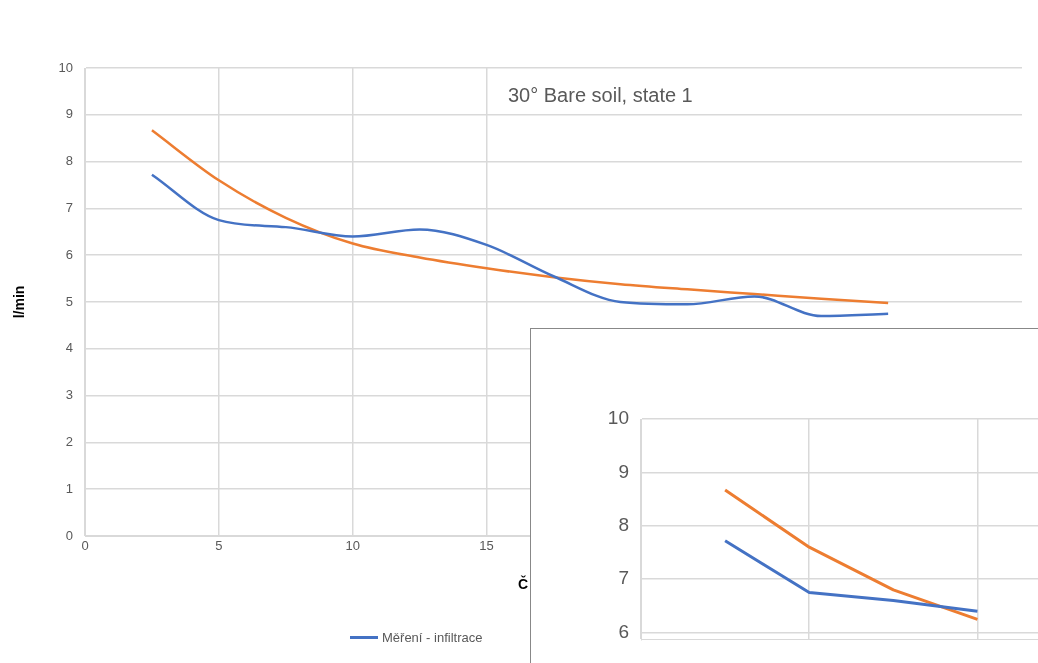 Image resolution: width=1038 pixels, height=663 pixels. What do you see at coordinates (600, 94) in the screenshot?
I see `text: 30° Bare soil, state 1` at bounding box center [600, 94].